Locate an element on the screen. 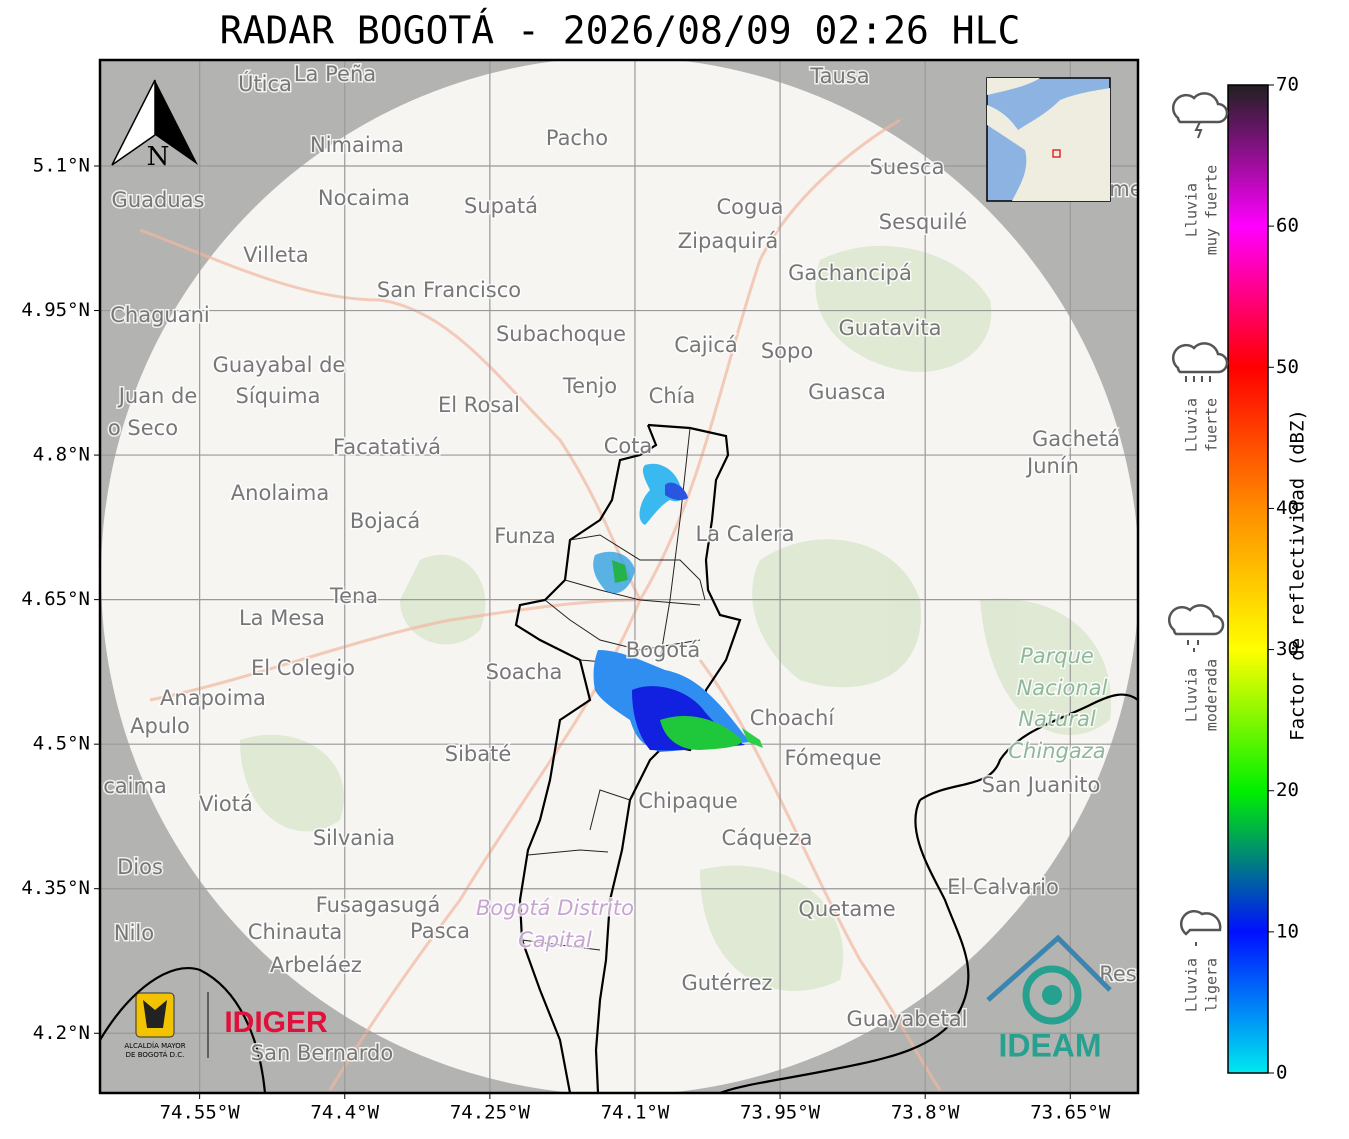 This screenshot has height=1139, width=1349. place-label: Chingaza is located at coordinates (1056, 751).